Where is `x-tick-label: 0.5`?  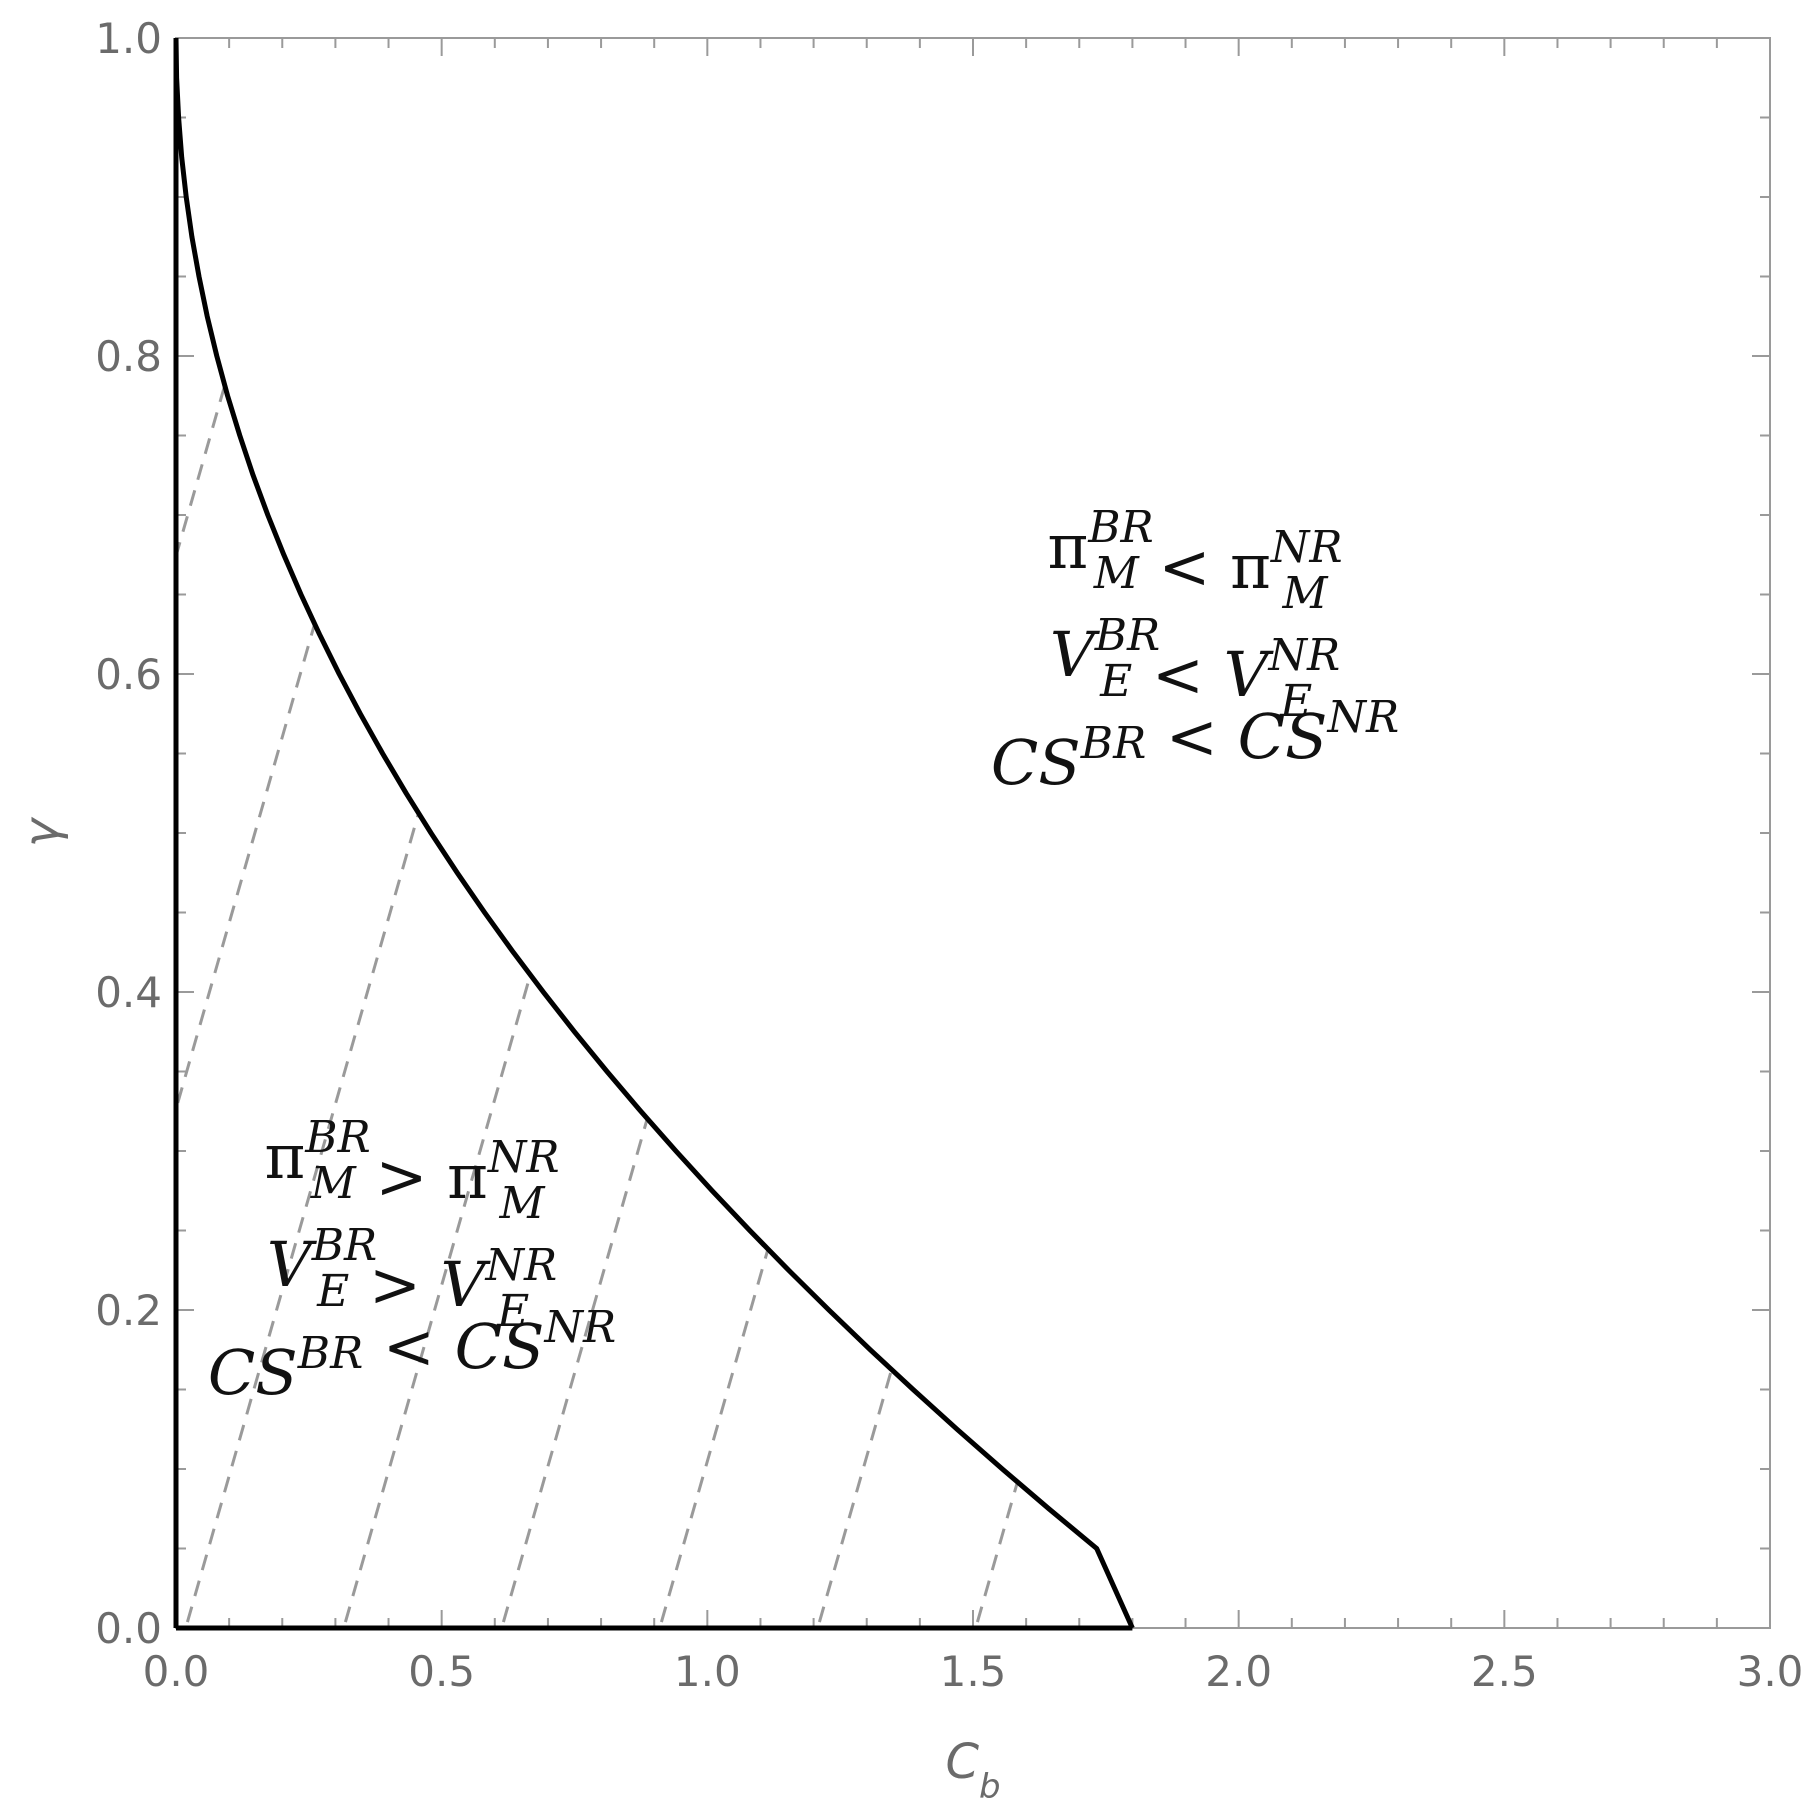 x-tick-label: 0.5 is located at coordinates (441, 1671).